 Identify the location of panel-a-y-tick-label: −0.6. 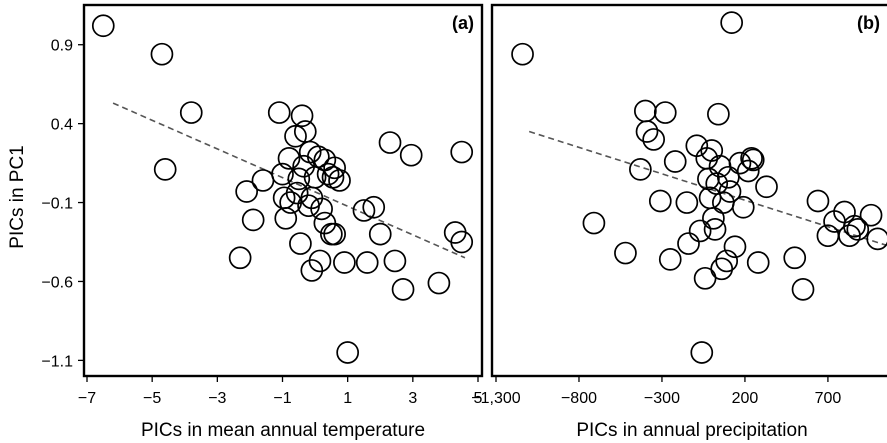
(57, 282).